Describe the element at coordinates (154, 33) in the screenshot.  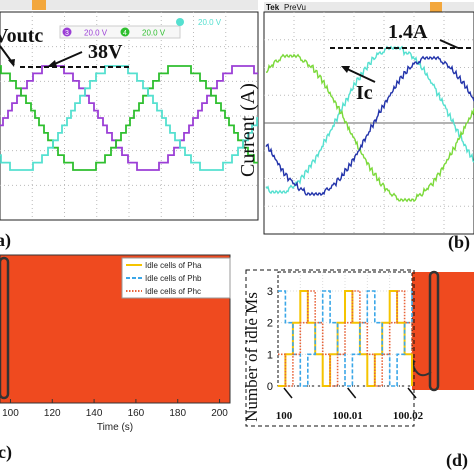
I see `ch4-scale: 20.0 V` at that location.